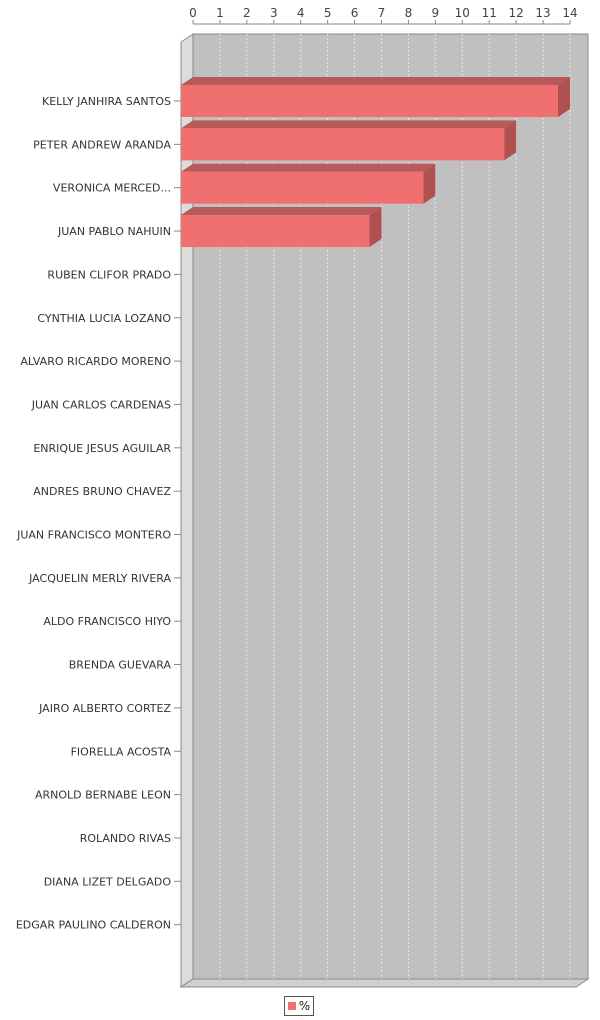 The width and height of the screenshot is (600, 1020). What do you see at coordinates (409, 13) in the screenshot?
I see `x-tick-label: 8` at bounding box center [409, 13].